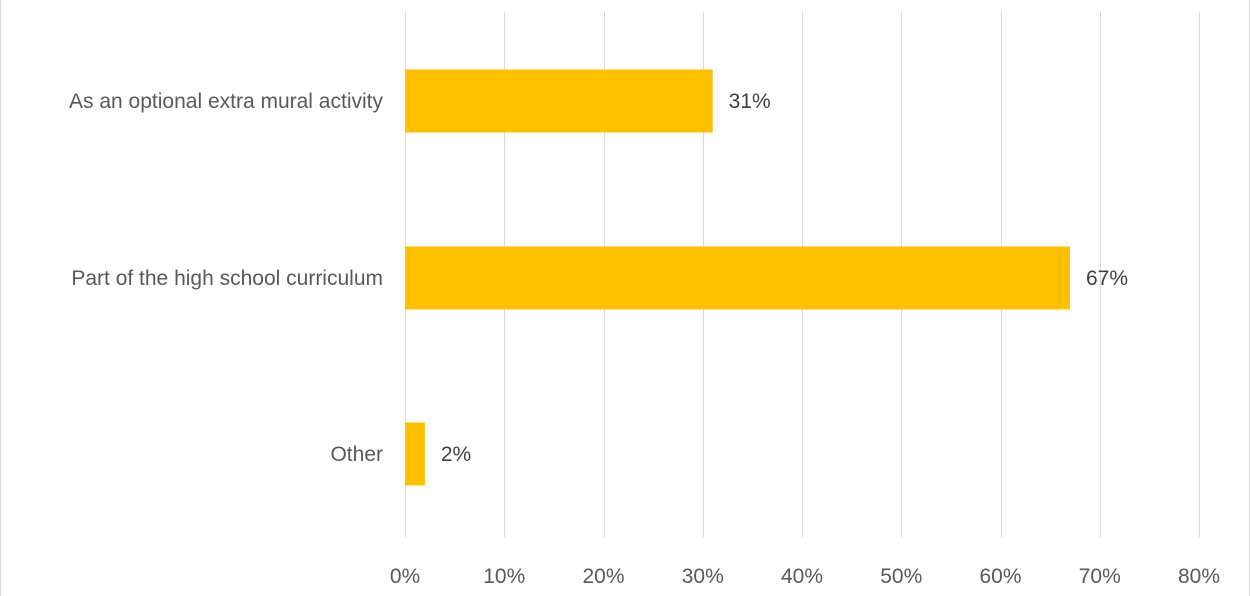  I want to click on x-tick-label: 40%, so click(802, 576).